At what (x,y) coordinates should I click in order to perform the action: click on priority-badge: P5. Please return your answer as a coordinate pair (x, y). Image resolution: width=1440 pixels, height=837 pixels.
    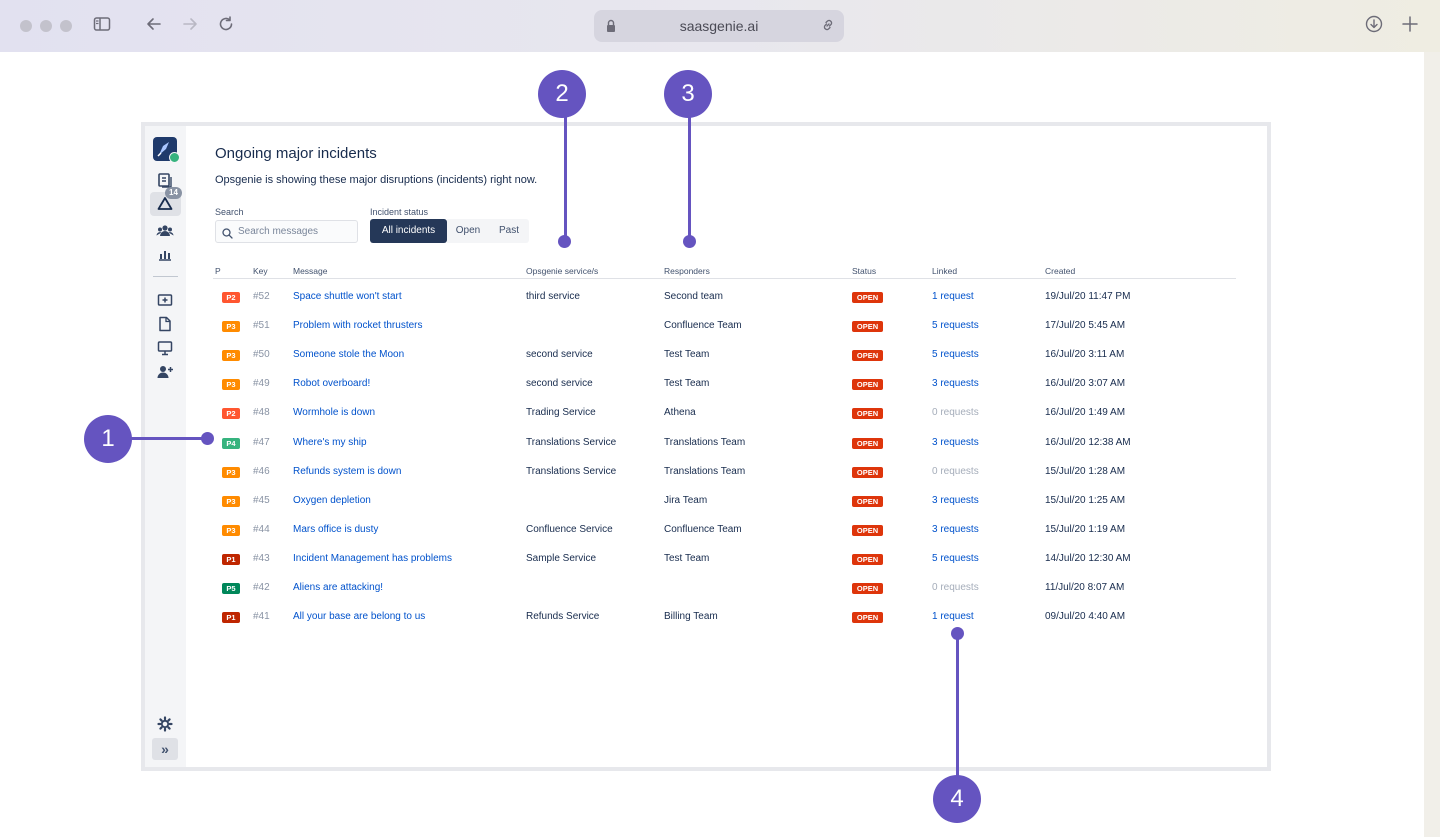
    Looking at the image, I should click on (231, 588).